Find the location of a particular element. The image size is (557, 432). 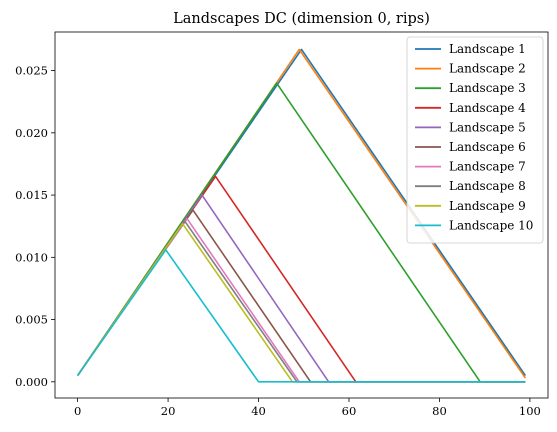

x-tick-label-40: 40 is located at coordinates (258, 411).